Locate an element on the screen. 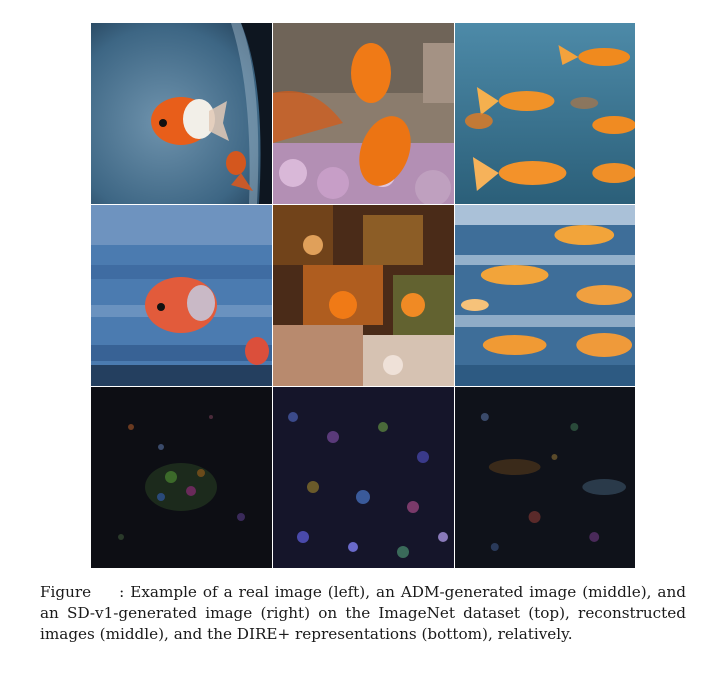 The width and height of the screenshot is (718, 698). reconstructed-adm-image is located at coordinates (363, 295).